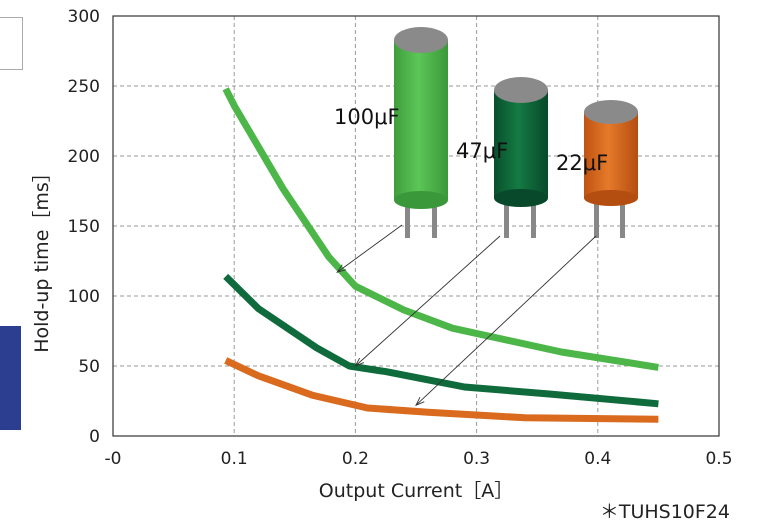 Image resolution: width=761 pixels, height=523 pixels. I want to click on label-100uf: 100μF, so click(367, 117).